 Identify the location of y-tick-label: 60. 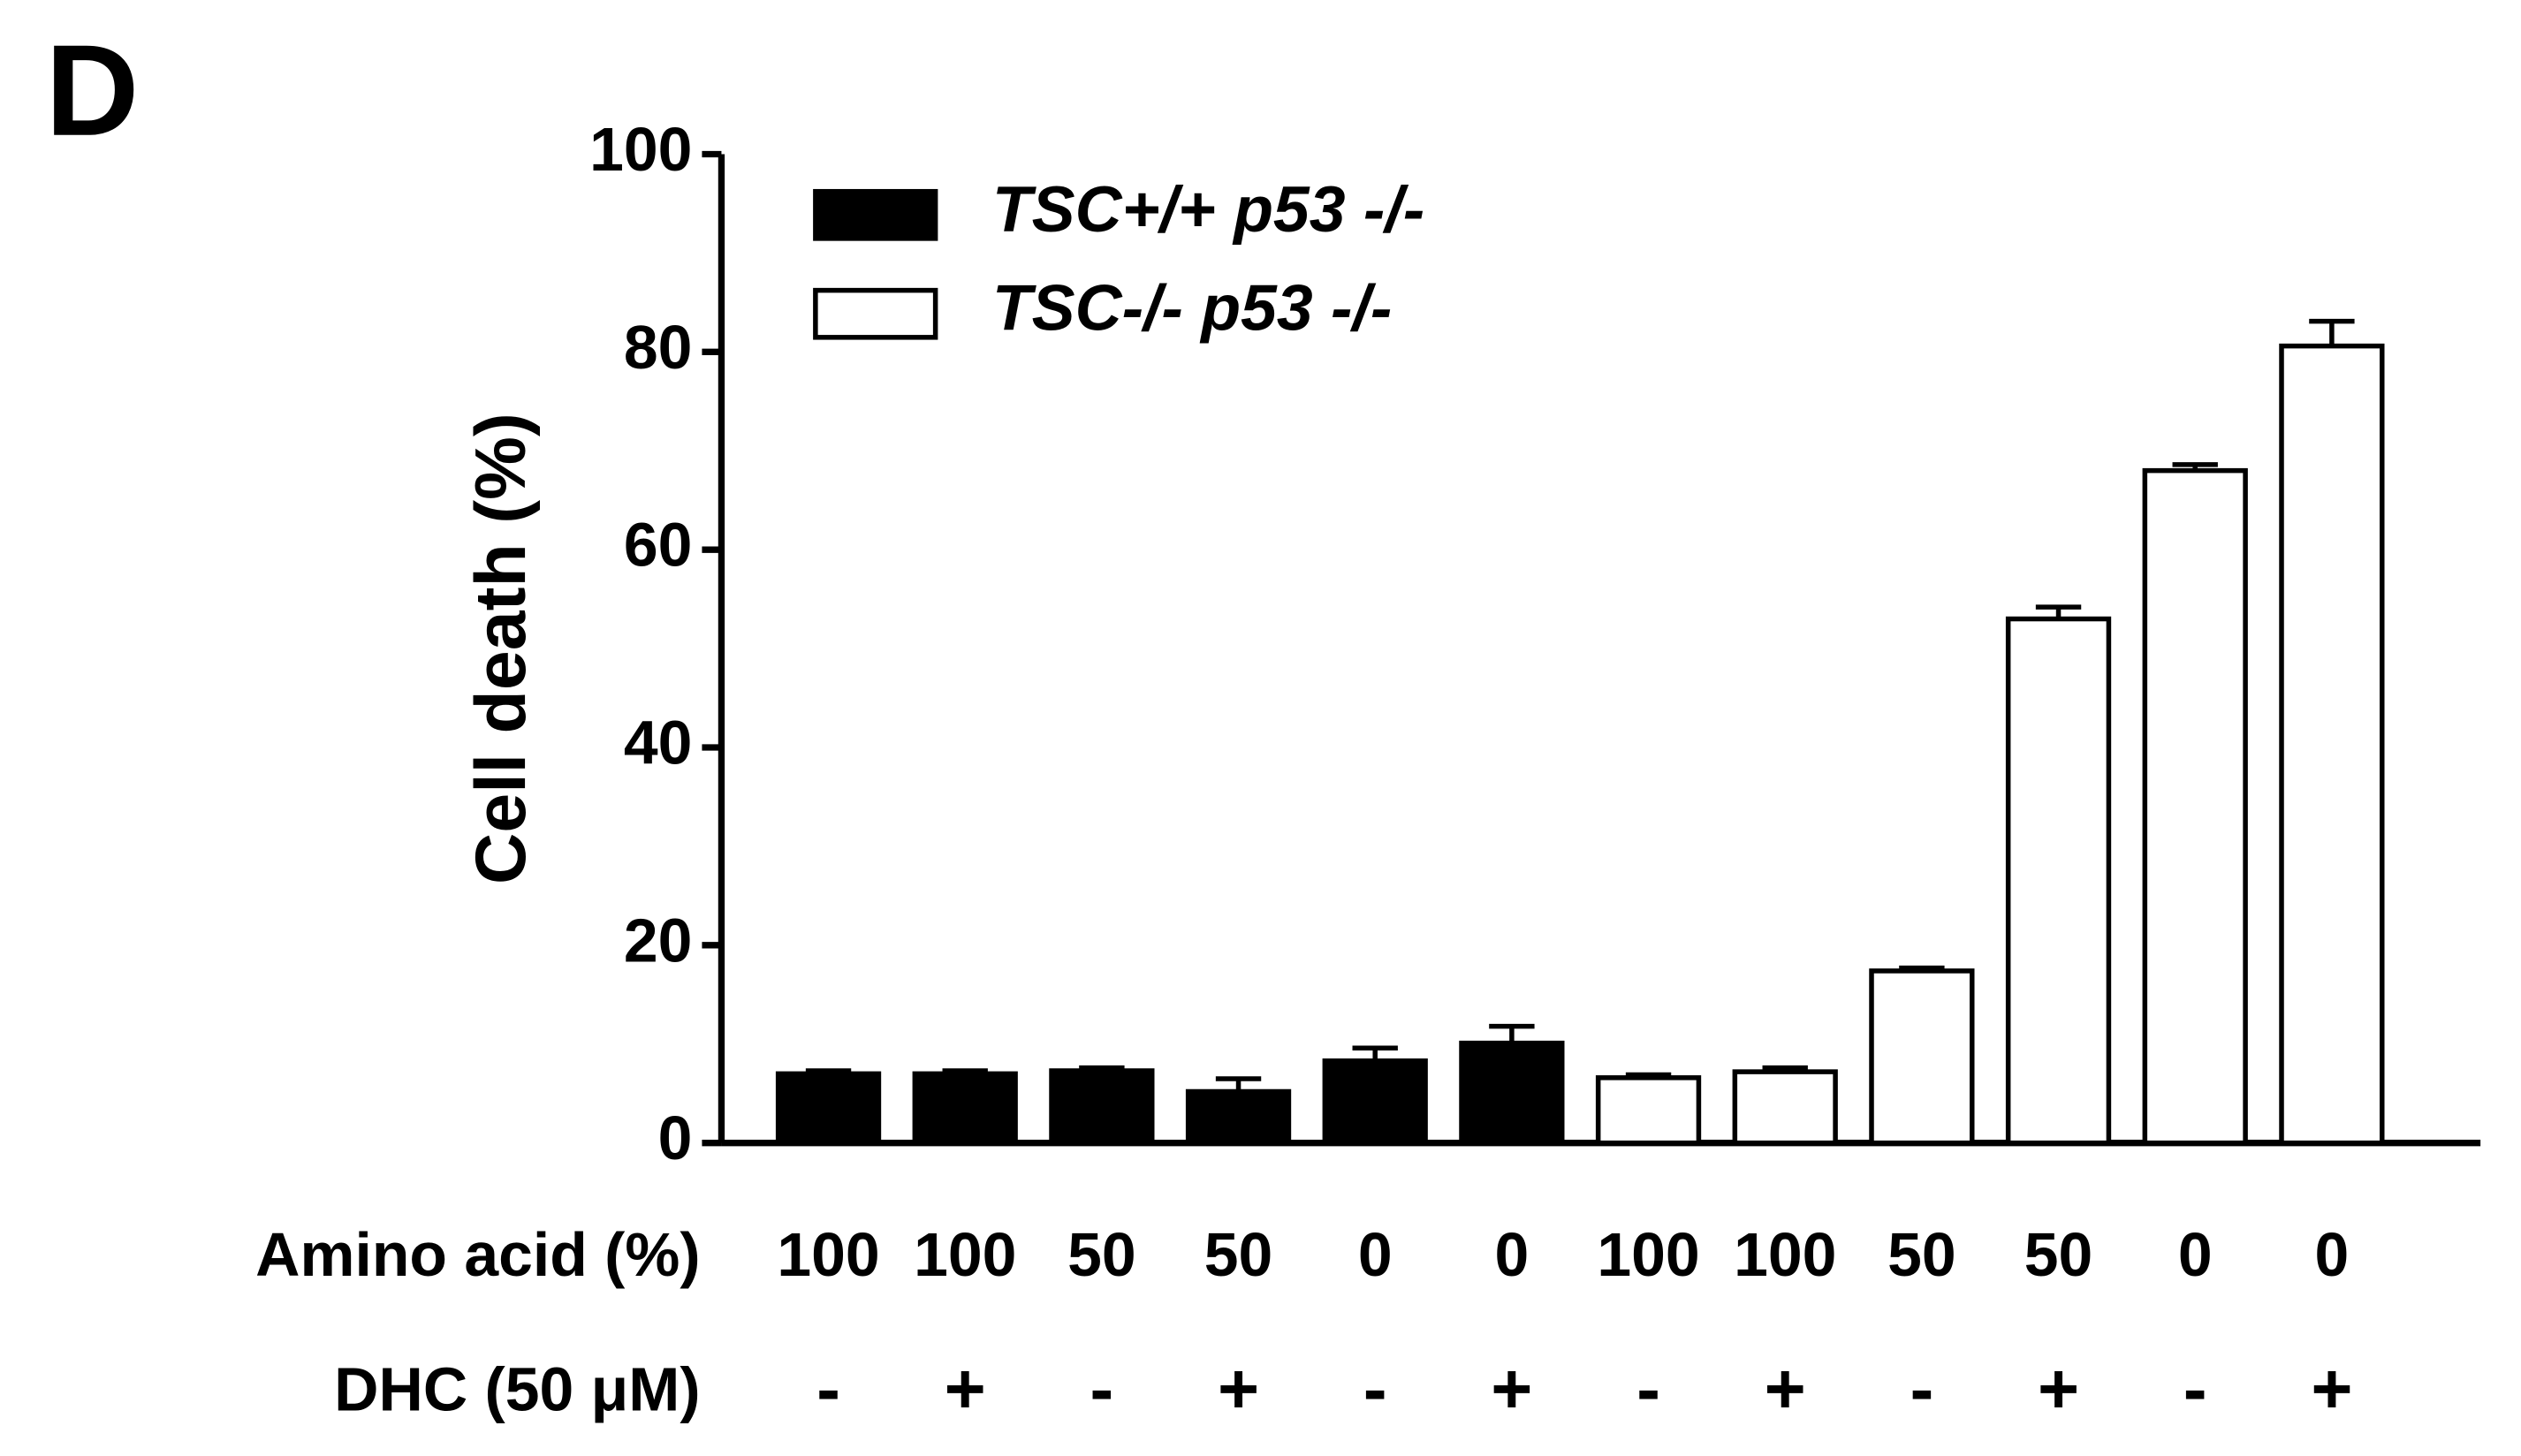
(658, 545).